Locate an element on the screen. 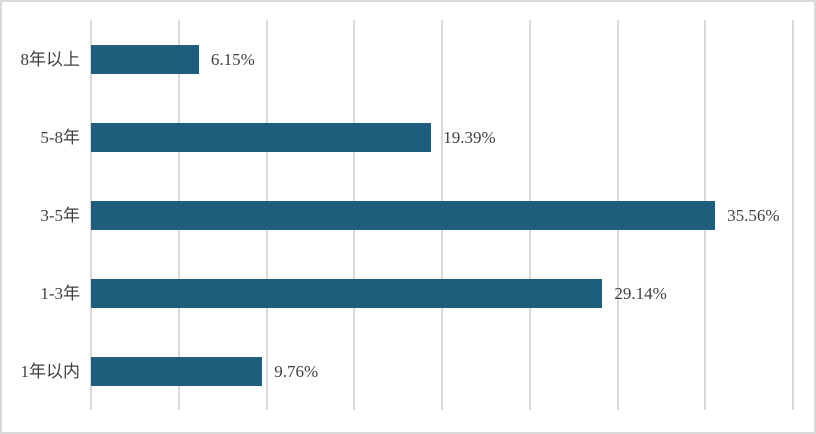 This screenshot has width=816, height=434. value-label: 35.56% is located at coordinates (753, 215).